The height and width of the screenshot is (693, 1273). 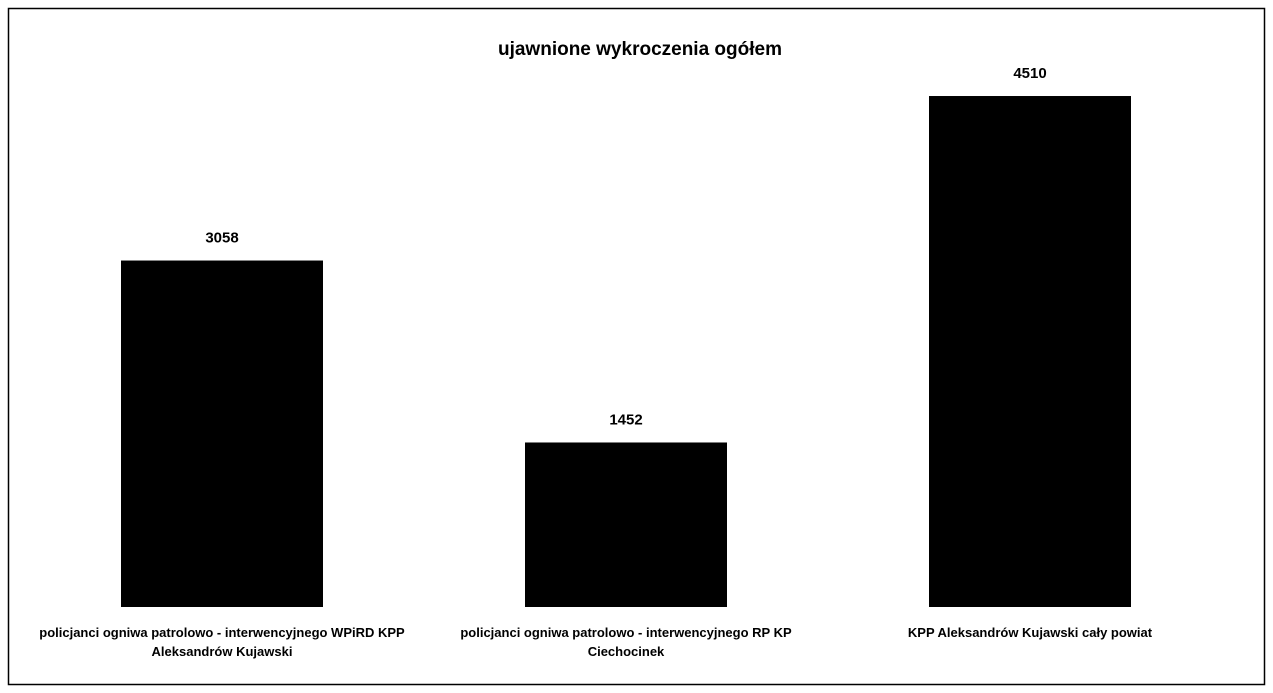 I want to click on chart-title: ujawnione wykroczenia ogółem, so click(x=640, y=49).